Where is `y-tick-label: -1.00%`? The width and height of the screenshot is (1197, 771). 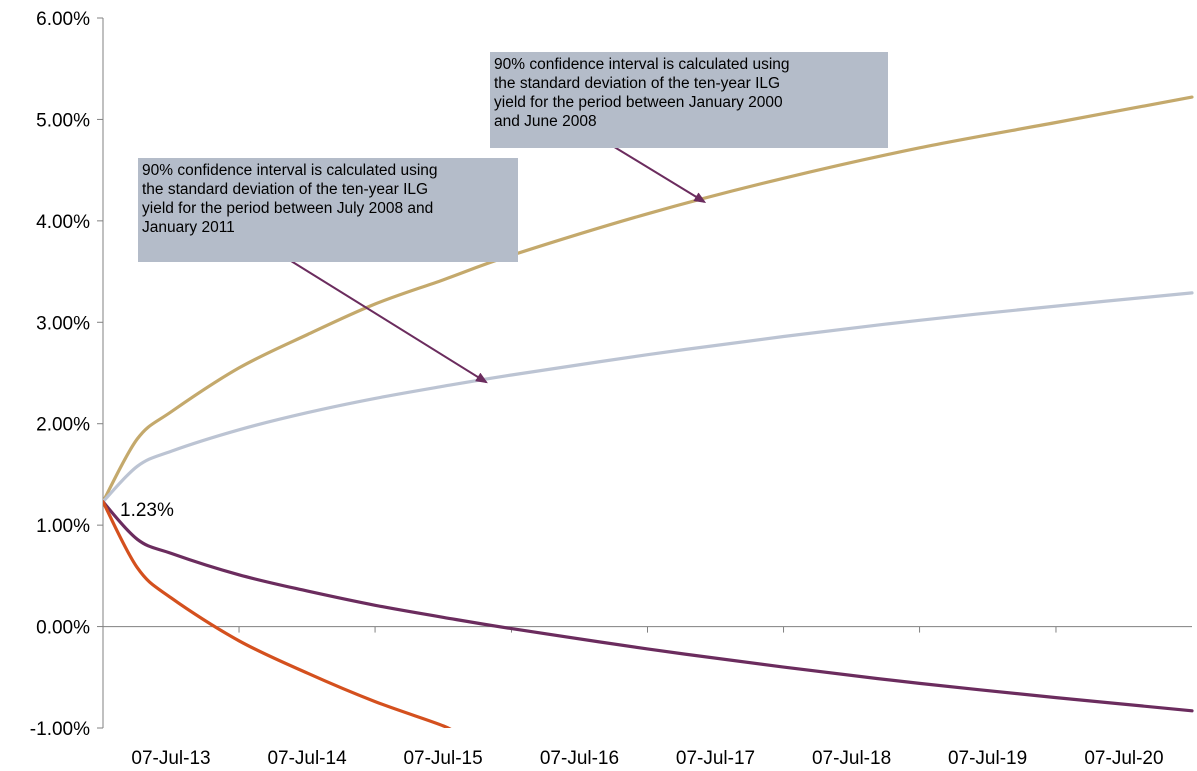
y-tick-label: -1.00% is located at coordinates (60, 729).